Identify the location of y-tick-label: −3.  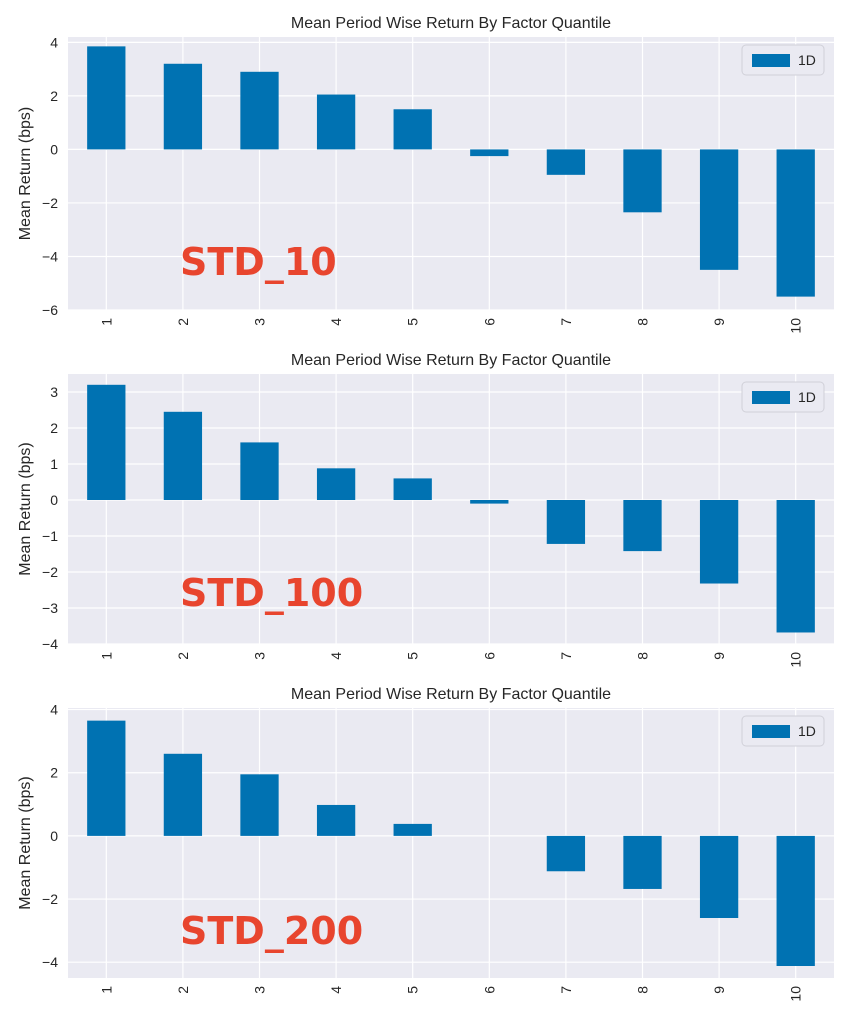
(50, 608).